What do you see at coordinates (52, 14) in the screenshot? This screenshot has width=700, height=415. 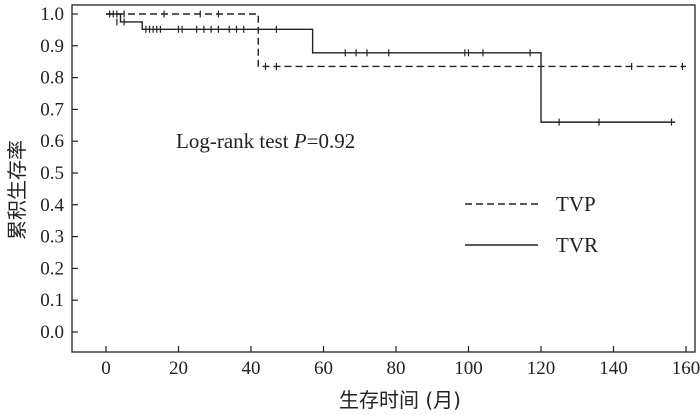 I see `y-tick-label: 1.0` at bounding box center [52, 14].